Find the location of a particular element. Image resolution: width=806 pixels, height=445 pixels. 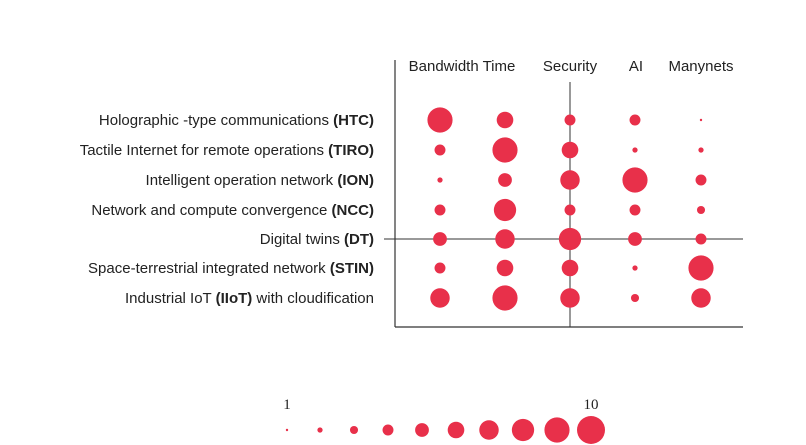

bubble-r5-c4 is located at coordinates (701, 268).